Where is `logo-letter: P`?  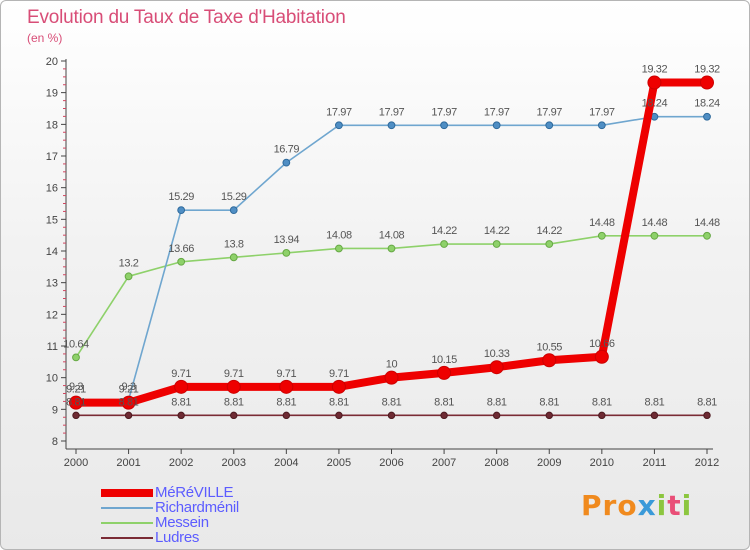
logo-letter: P is located at coordinates (592, 505).